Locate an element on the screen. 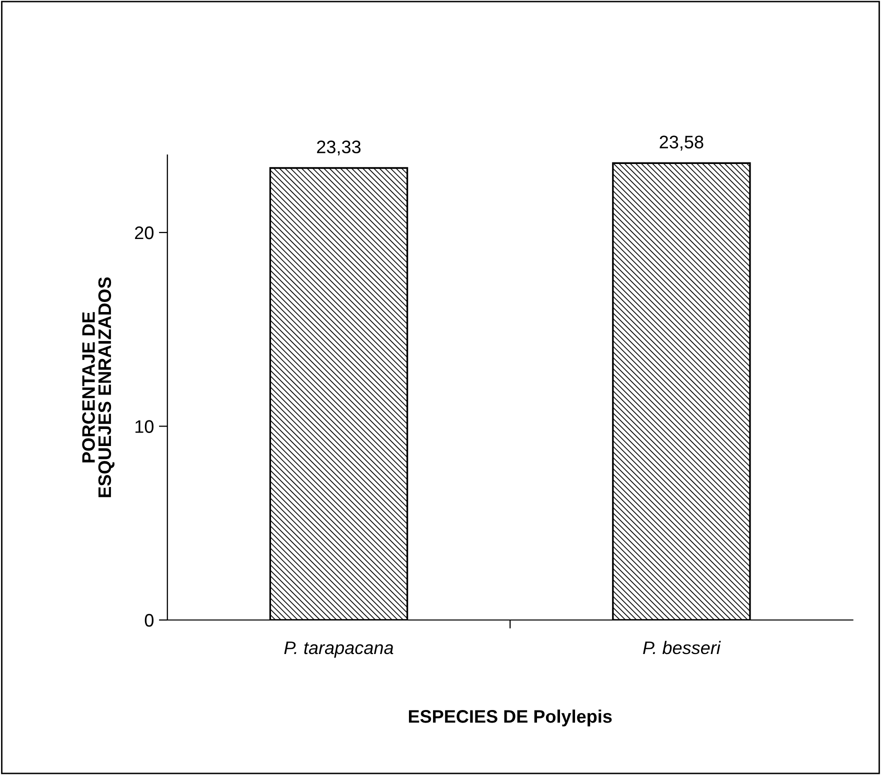  y-tick-label: 20 is located at coordinates (144, 233).